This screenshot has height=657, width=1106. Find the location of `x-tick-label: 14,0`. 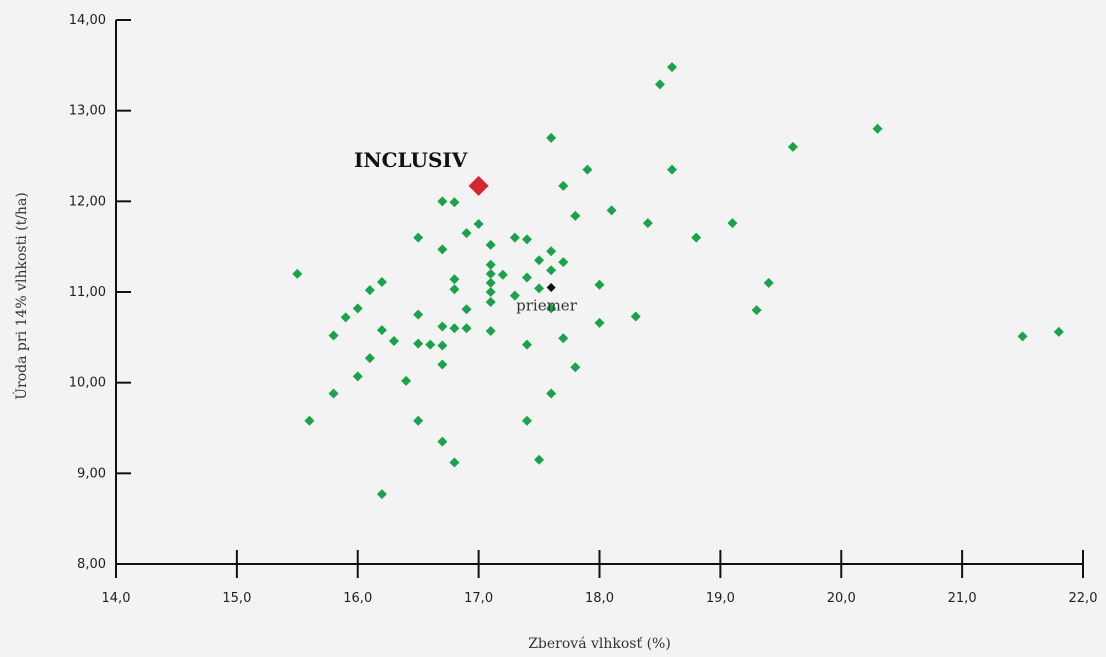

x-tick-label: 14,0 is located at coordinates (116, 598).